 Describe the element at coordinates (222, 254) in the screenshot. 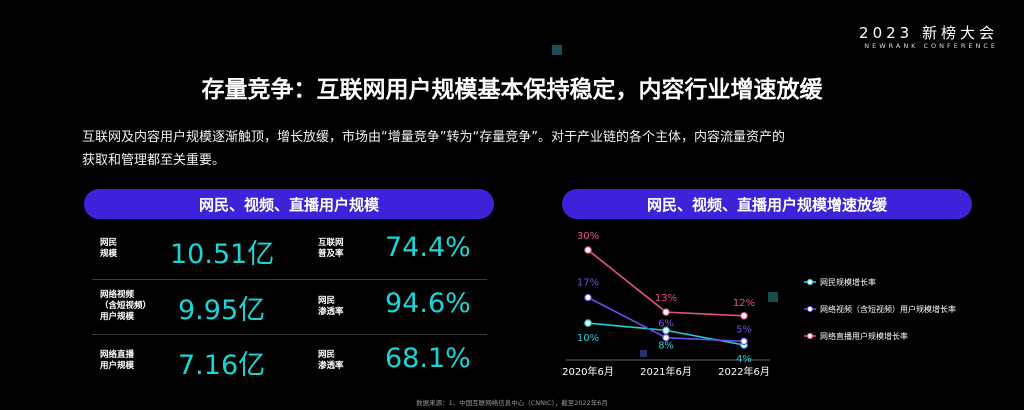

I see `stat-value: 10.51亿` at that location.